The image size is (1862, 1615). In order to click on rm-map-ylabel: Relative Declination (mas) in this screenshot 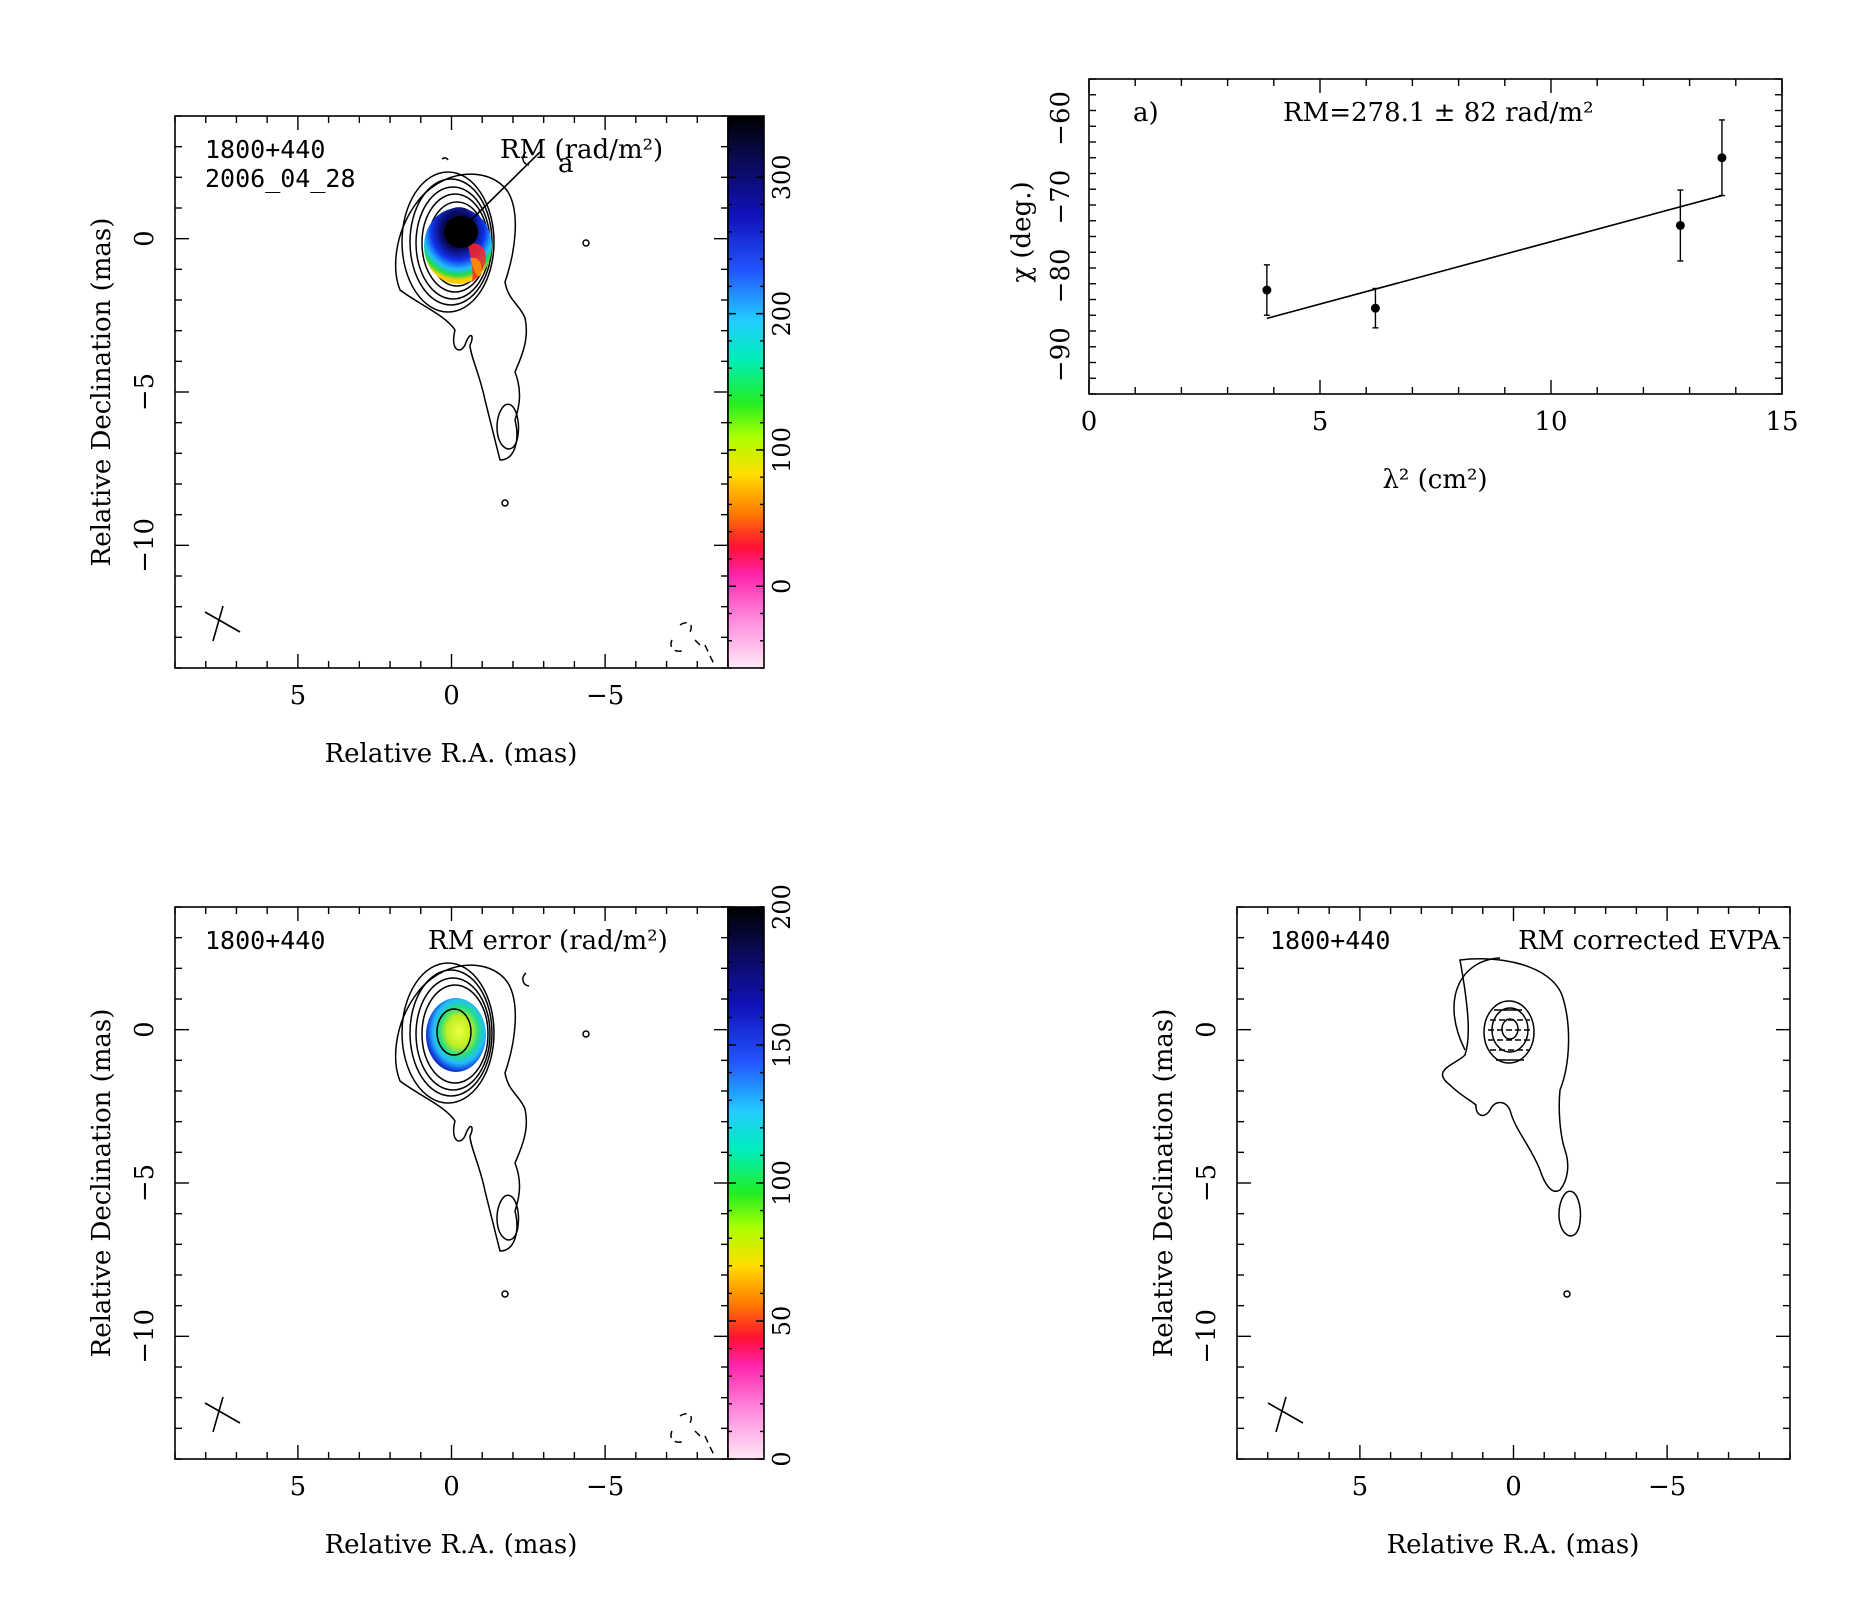, I will do `click(102, 392)`.